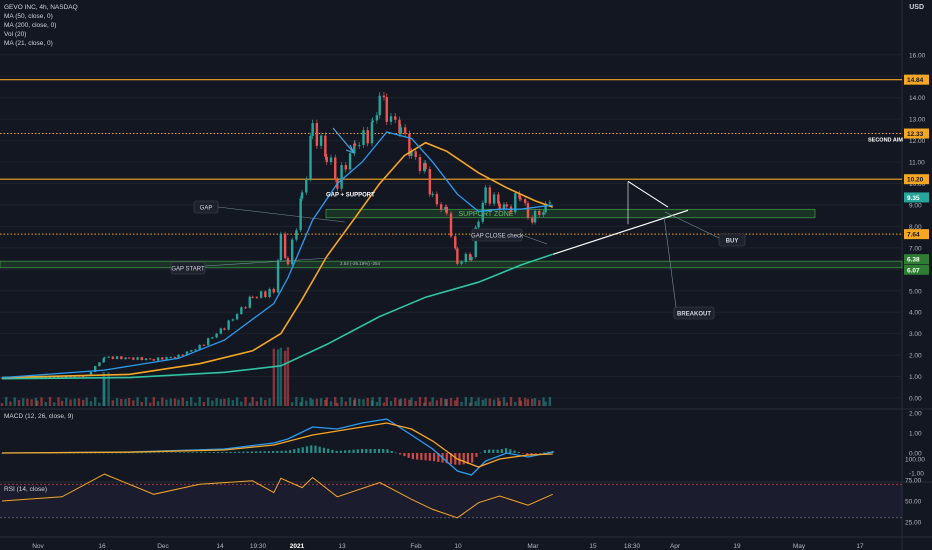  Describe the element at coordinates (913, 481) in the screenshot. I see `rsi-tick-label: 75.00` at that location.